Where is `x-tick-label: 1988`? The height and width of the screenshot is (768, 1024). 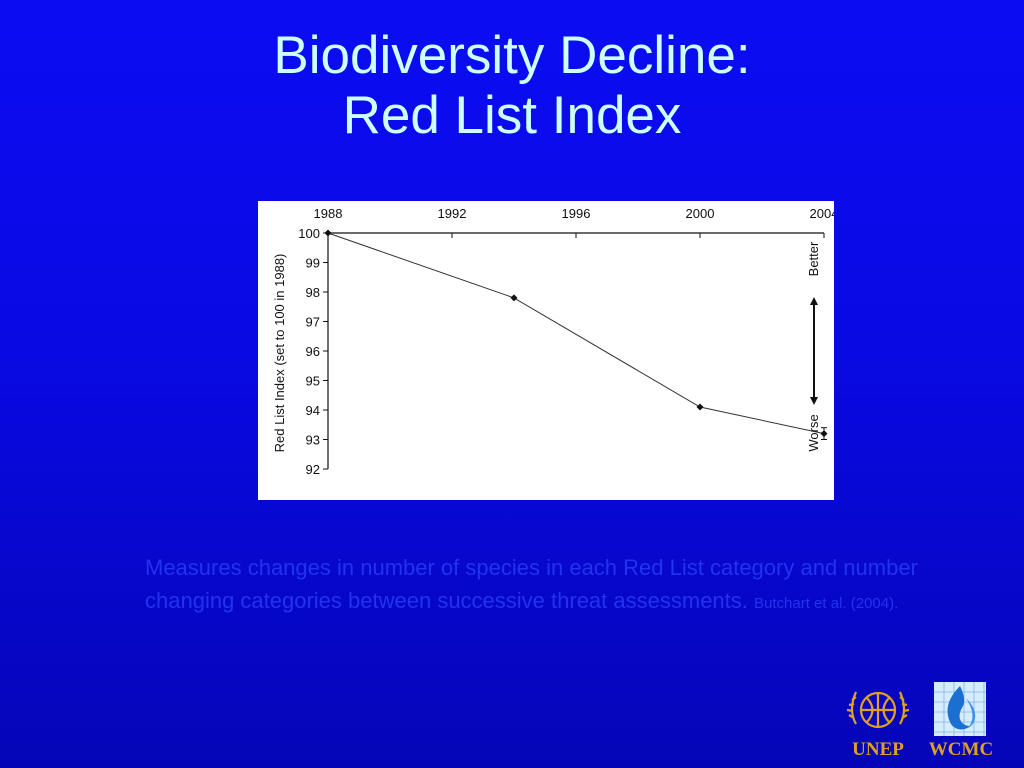 x-tick-label: 1988 is located at coordinates (328, 213).